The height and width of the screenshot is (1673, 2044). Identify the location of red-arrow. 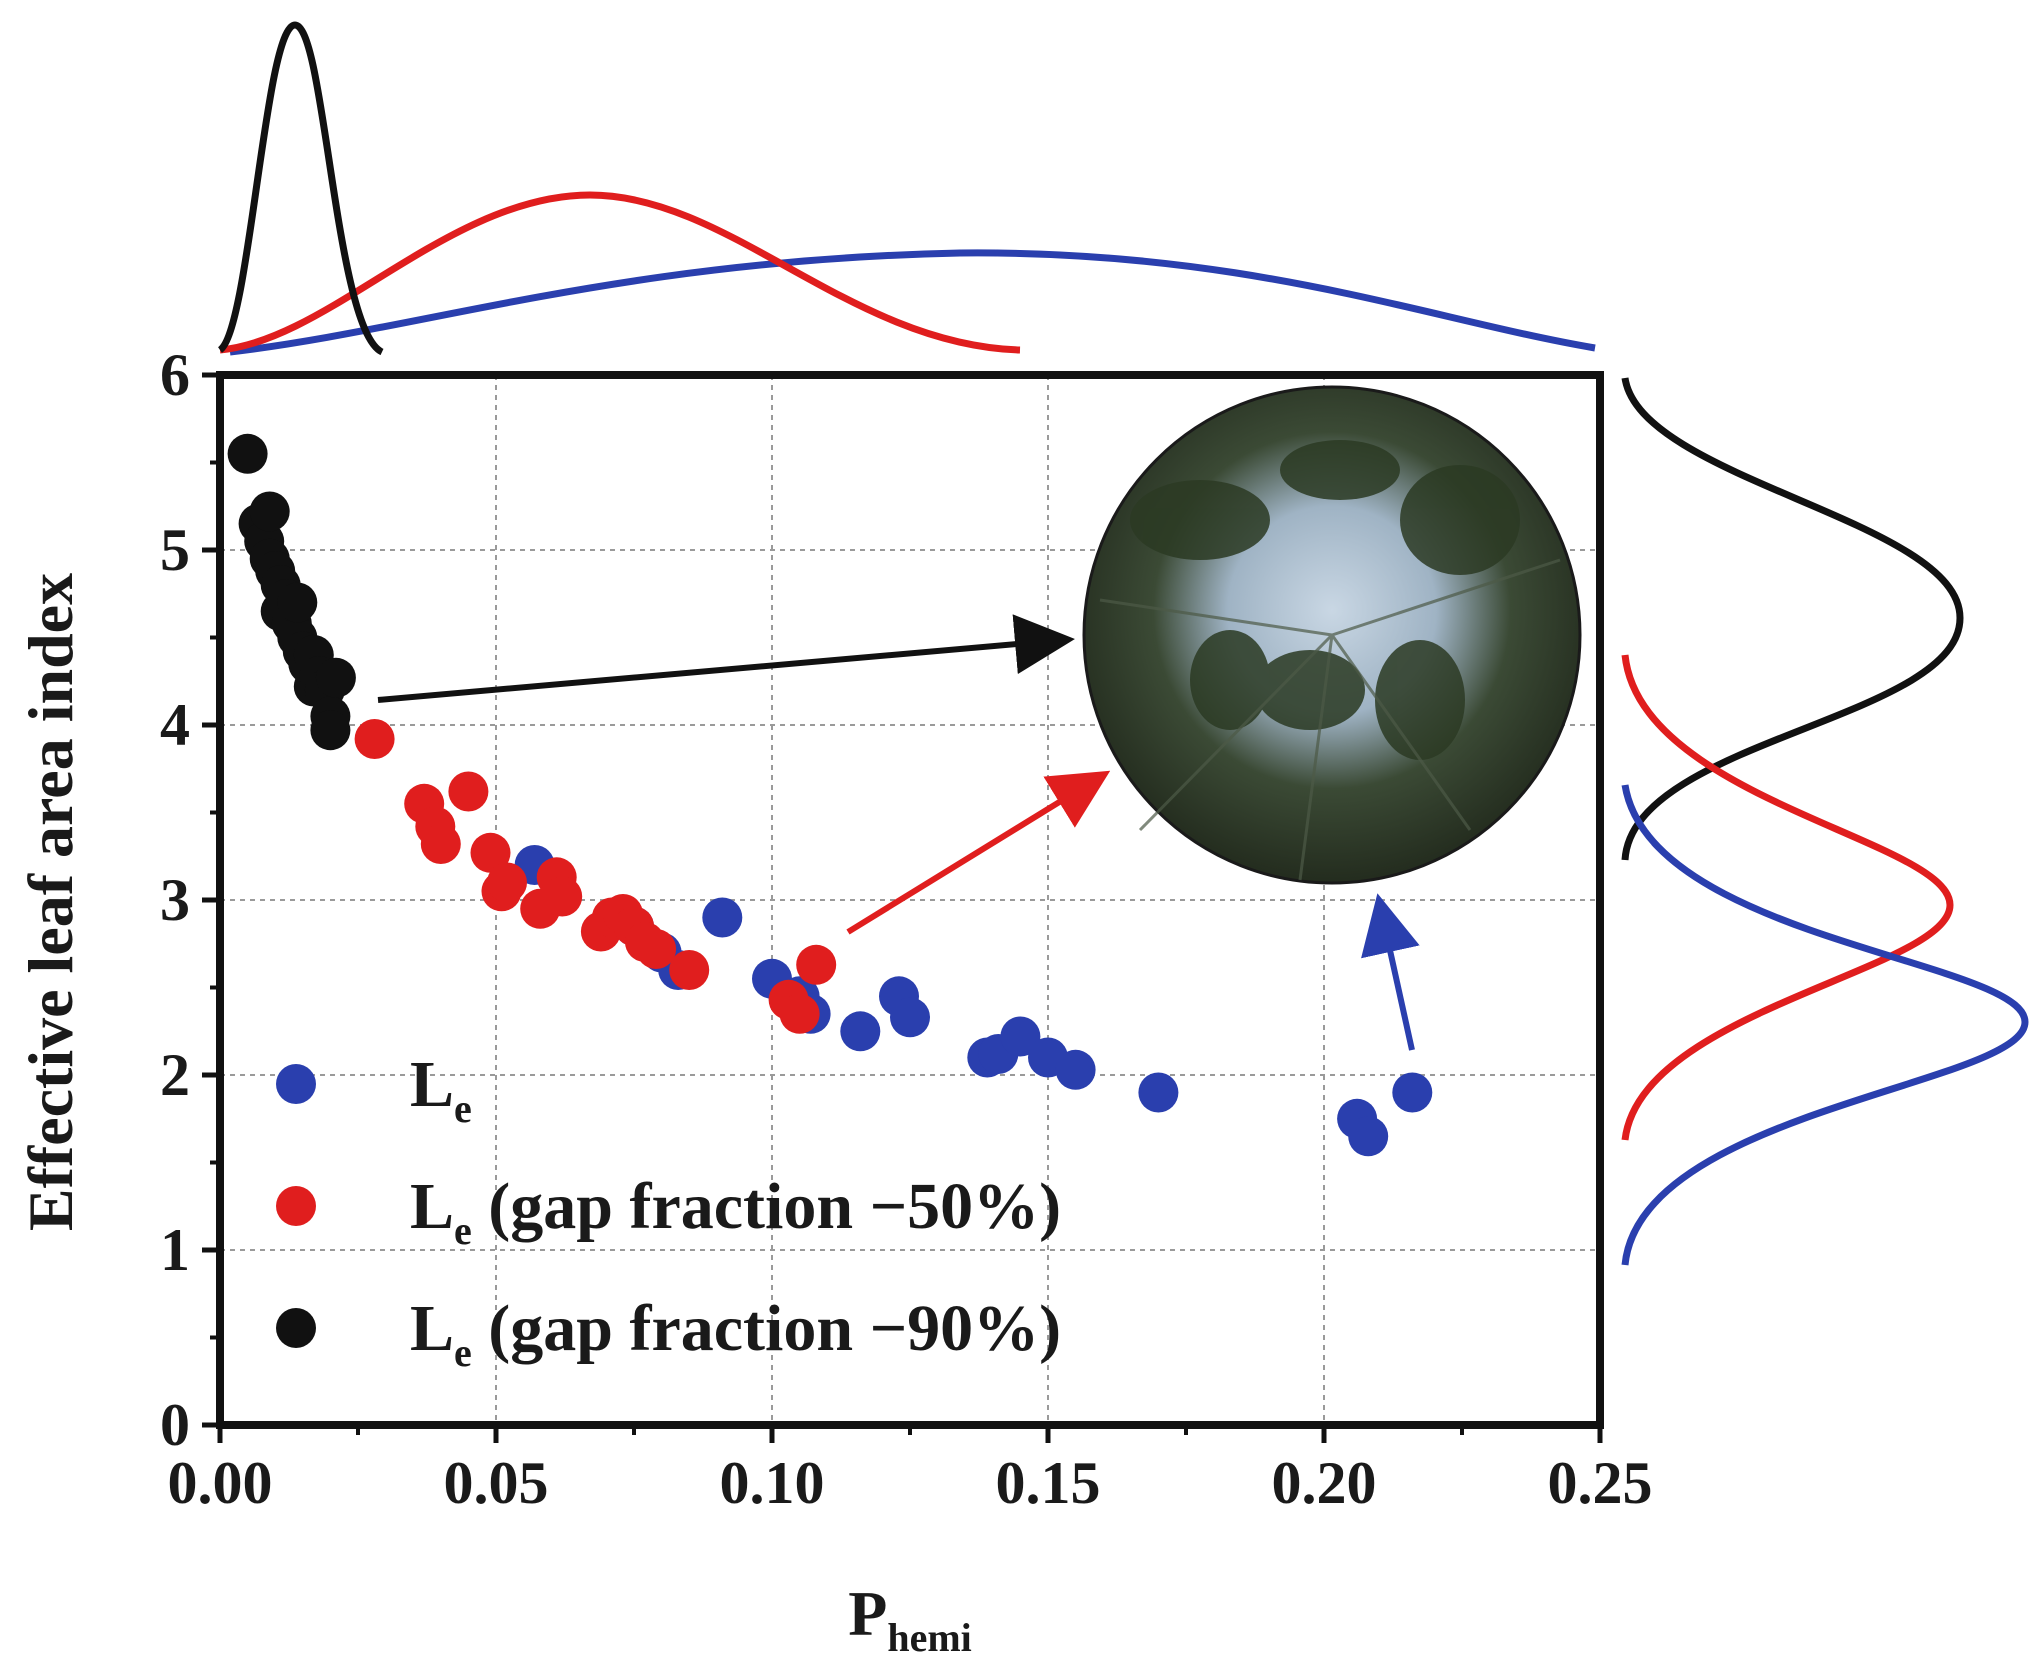
(978, 852).